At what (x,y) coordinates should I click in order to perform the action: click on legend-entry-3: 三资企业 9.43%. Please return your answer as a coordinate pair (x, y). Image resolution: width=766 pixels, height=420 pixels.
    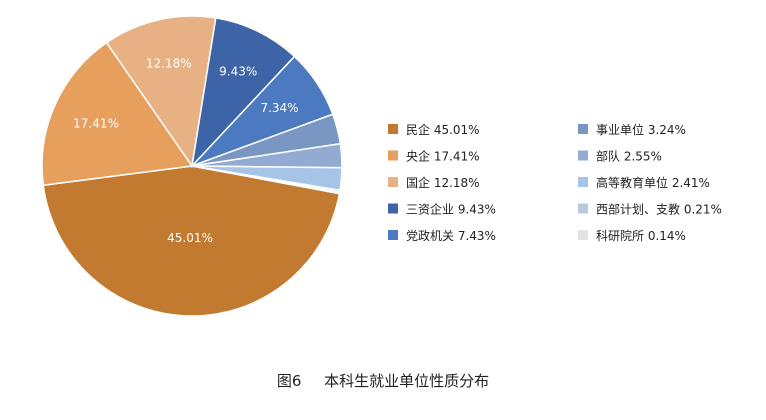
    Looking at the image, I should click on (451, 209).